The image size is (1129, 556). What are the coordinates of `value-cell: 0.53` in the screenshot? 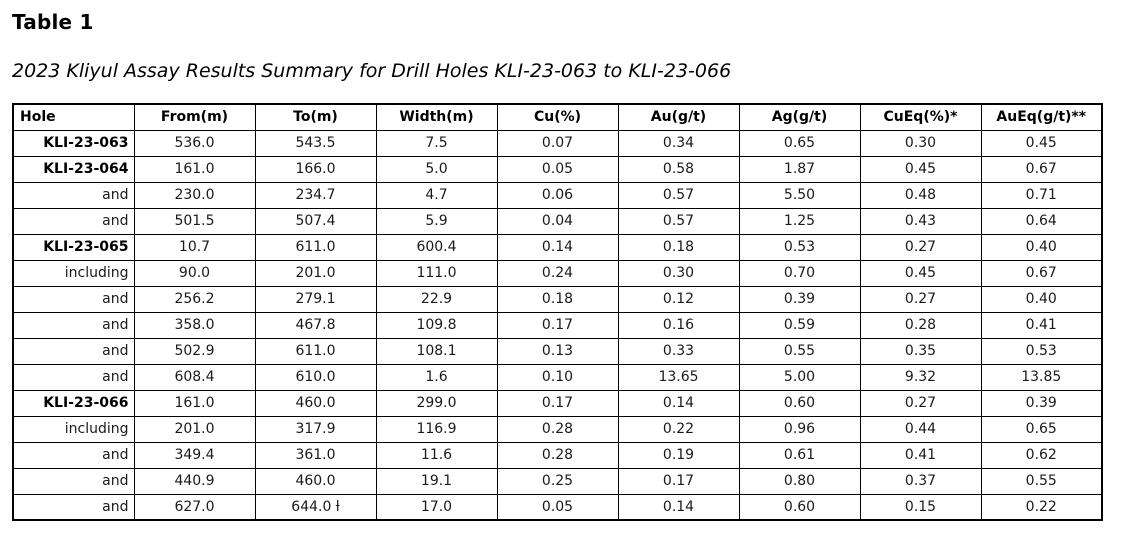 It's located at (799, 247).